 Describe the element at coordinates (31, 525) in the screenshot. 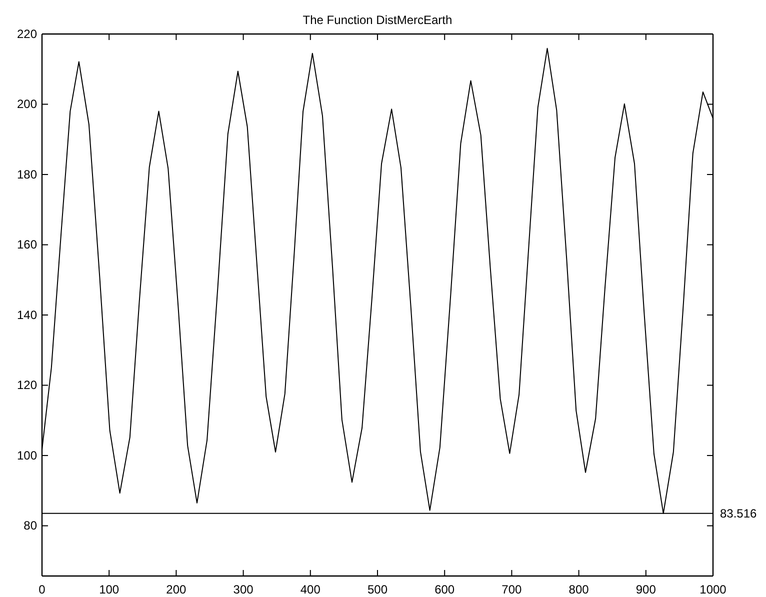

I see `y-tick-label: 80` at that location.